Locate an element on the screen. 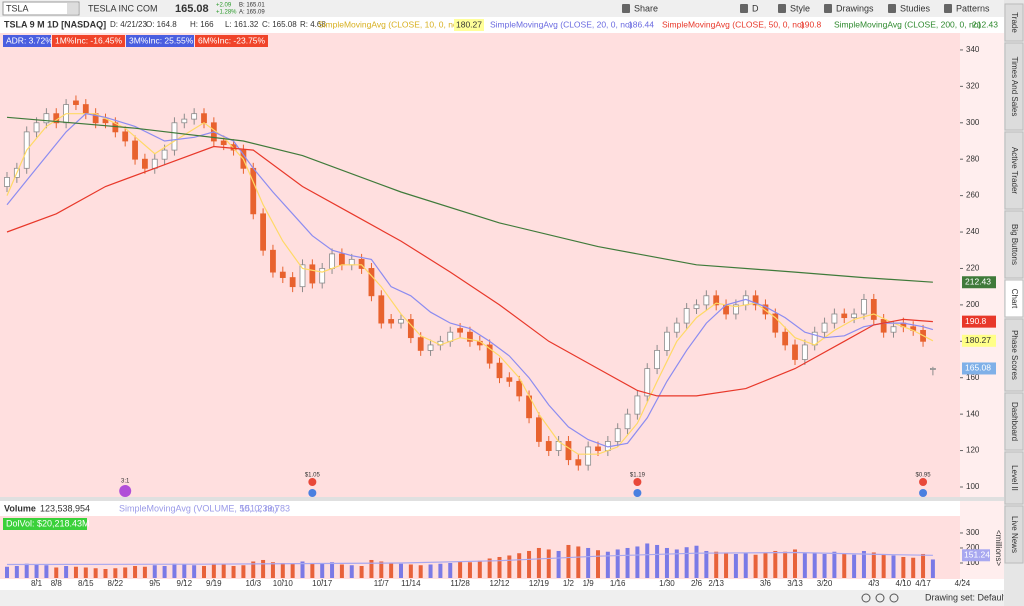  y-tick-label: 160 is located at coordinates (973, 377).